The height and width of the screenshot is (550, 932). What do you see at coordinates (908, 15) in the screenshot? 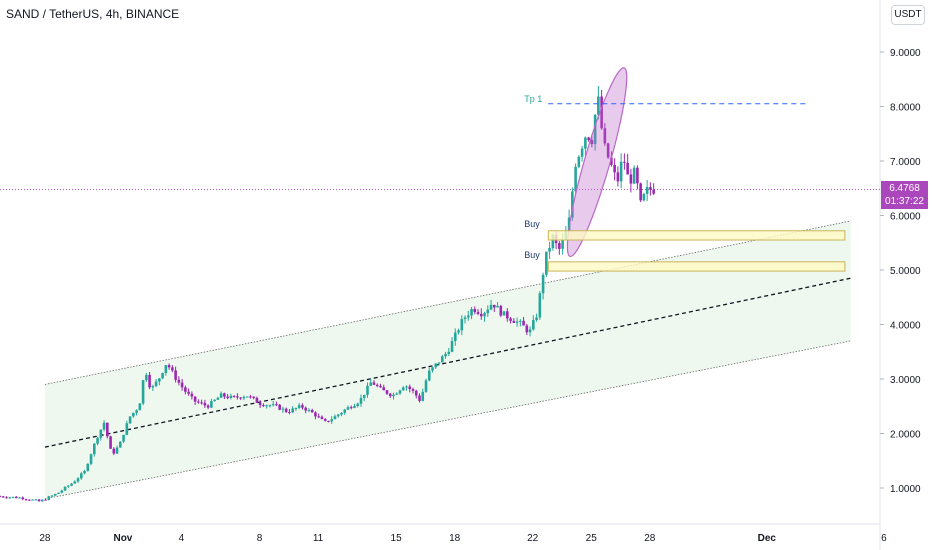
I see `currency-button: USDT` at bounding box center [908, 15].